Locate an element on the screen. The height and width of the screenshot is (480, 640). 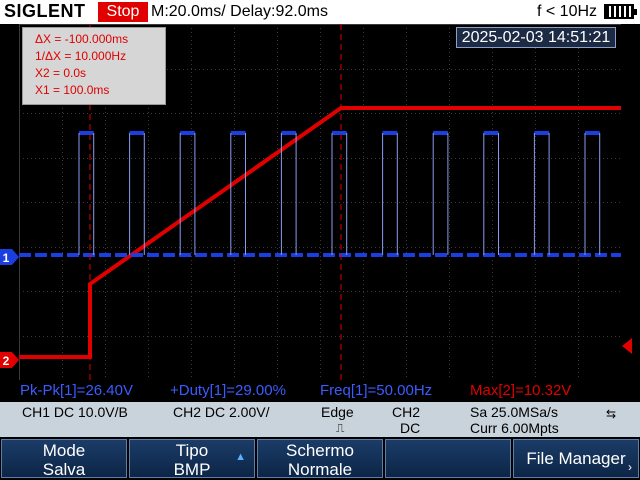
chevron-right-icon: › is located at coordinates (630, 467).